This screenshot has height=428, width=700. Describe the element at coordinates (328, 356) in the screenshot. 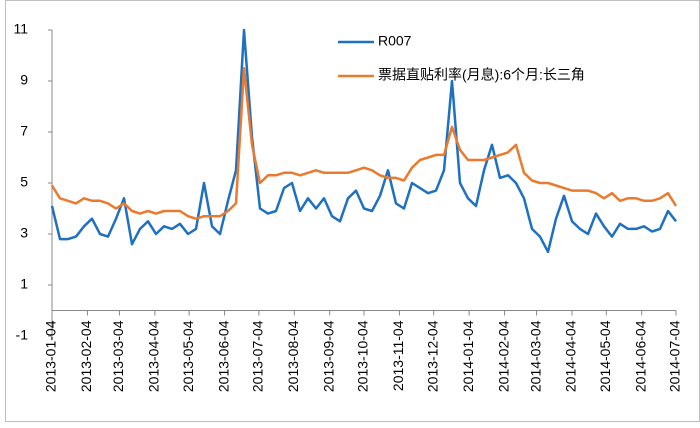

I see `x-tick-label: 2013-09-04` at that location.